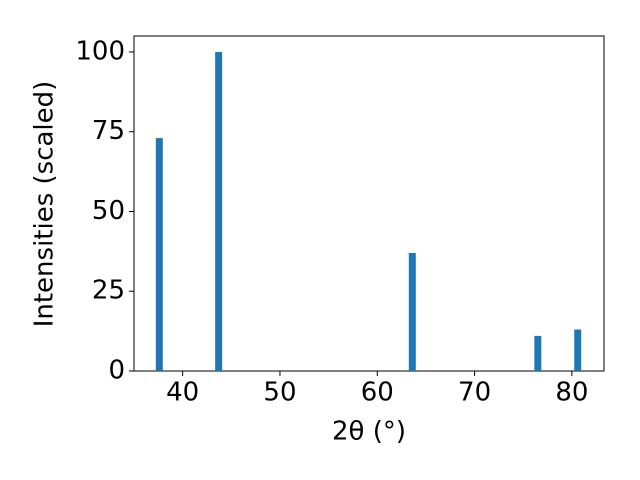 The image size is (640, 480). Describe the element at coordinates (108, 131) in the screenshot. I see `y-tick-label: 75` at that location.